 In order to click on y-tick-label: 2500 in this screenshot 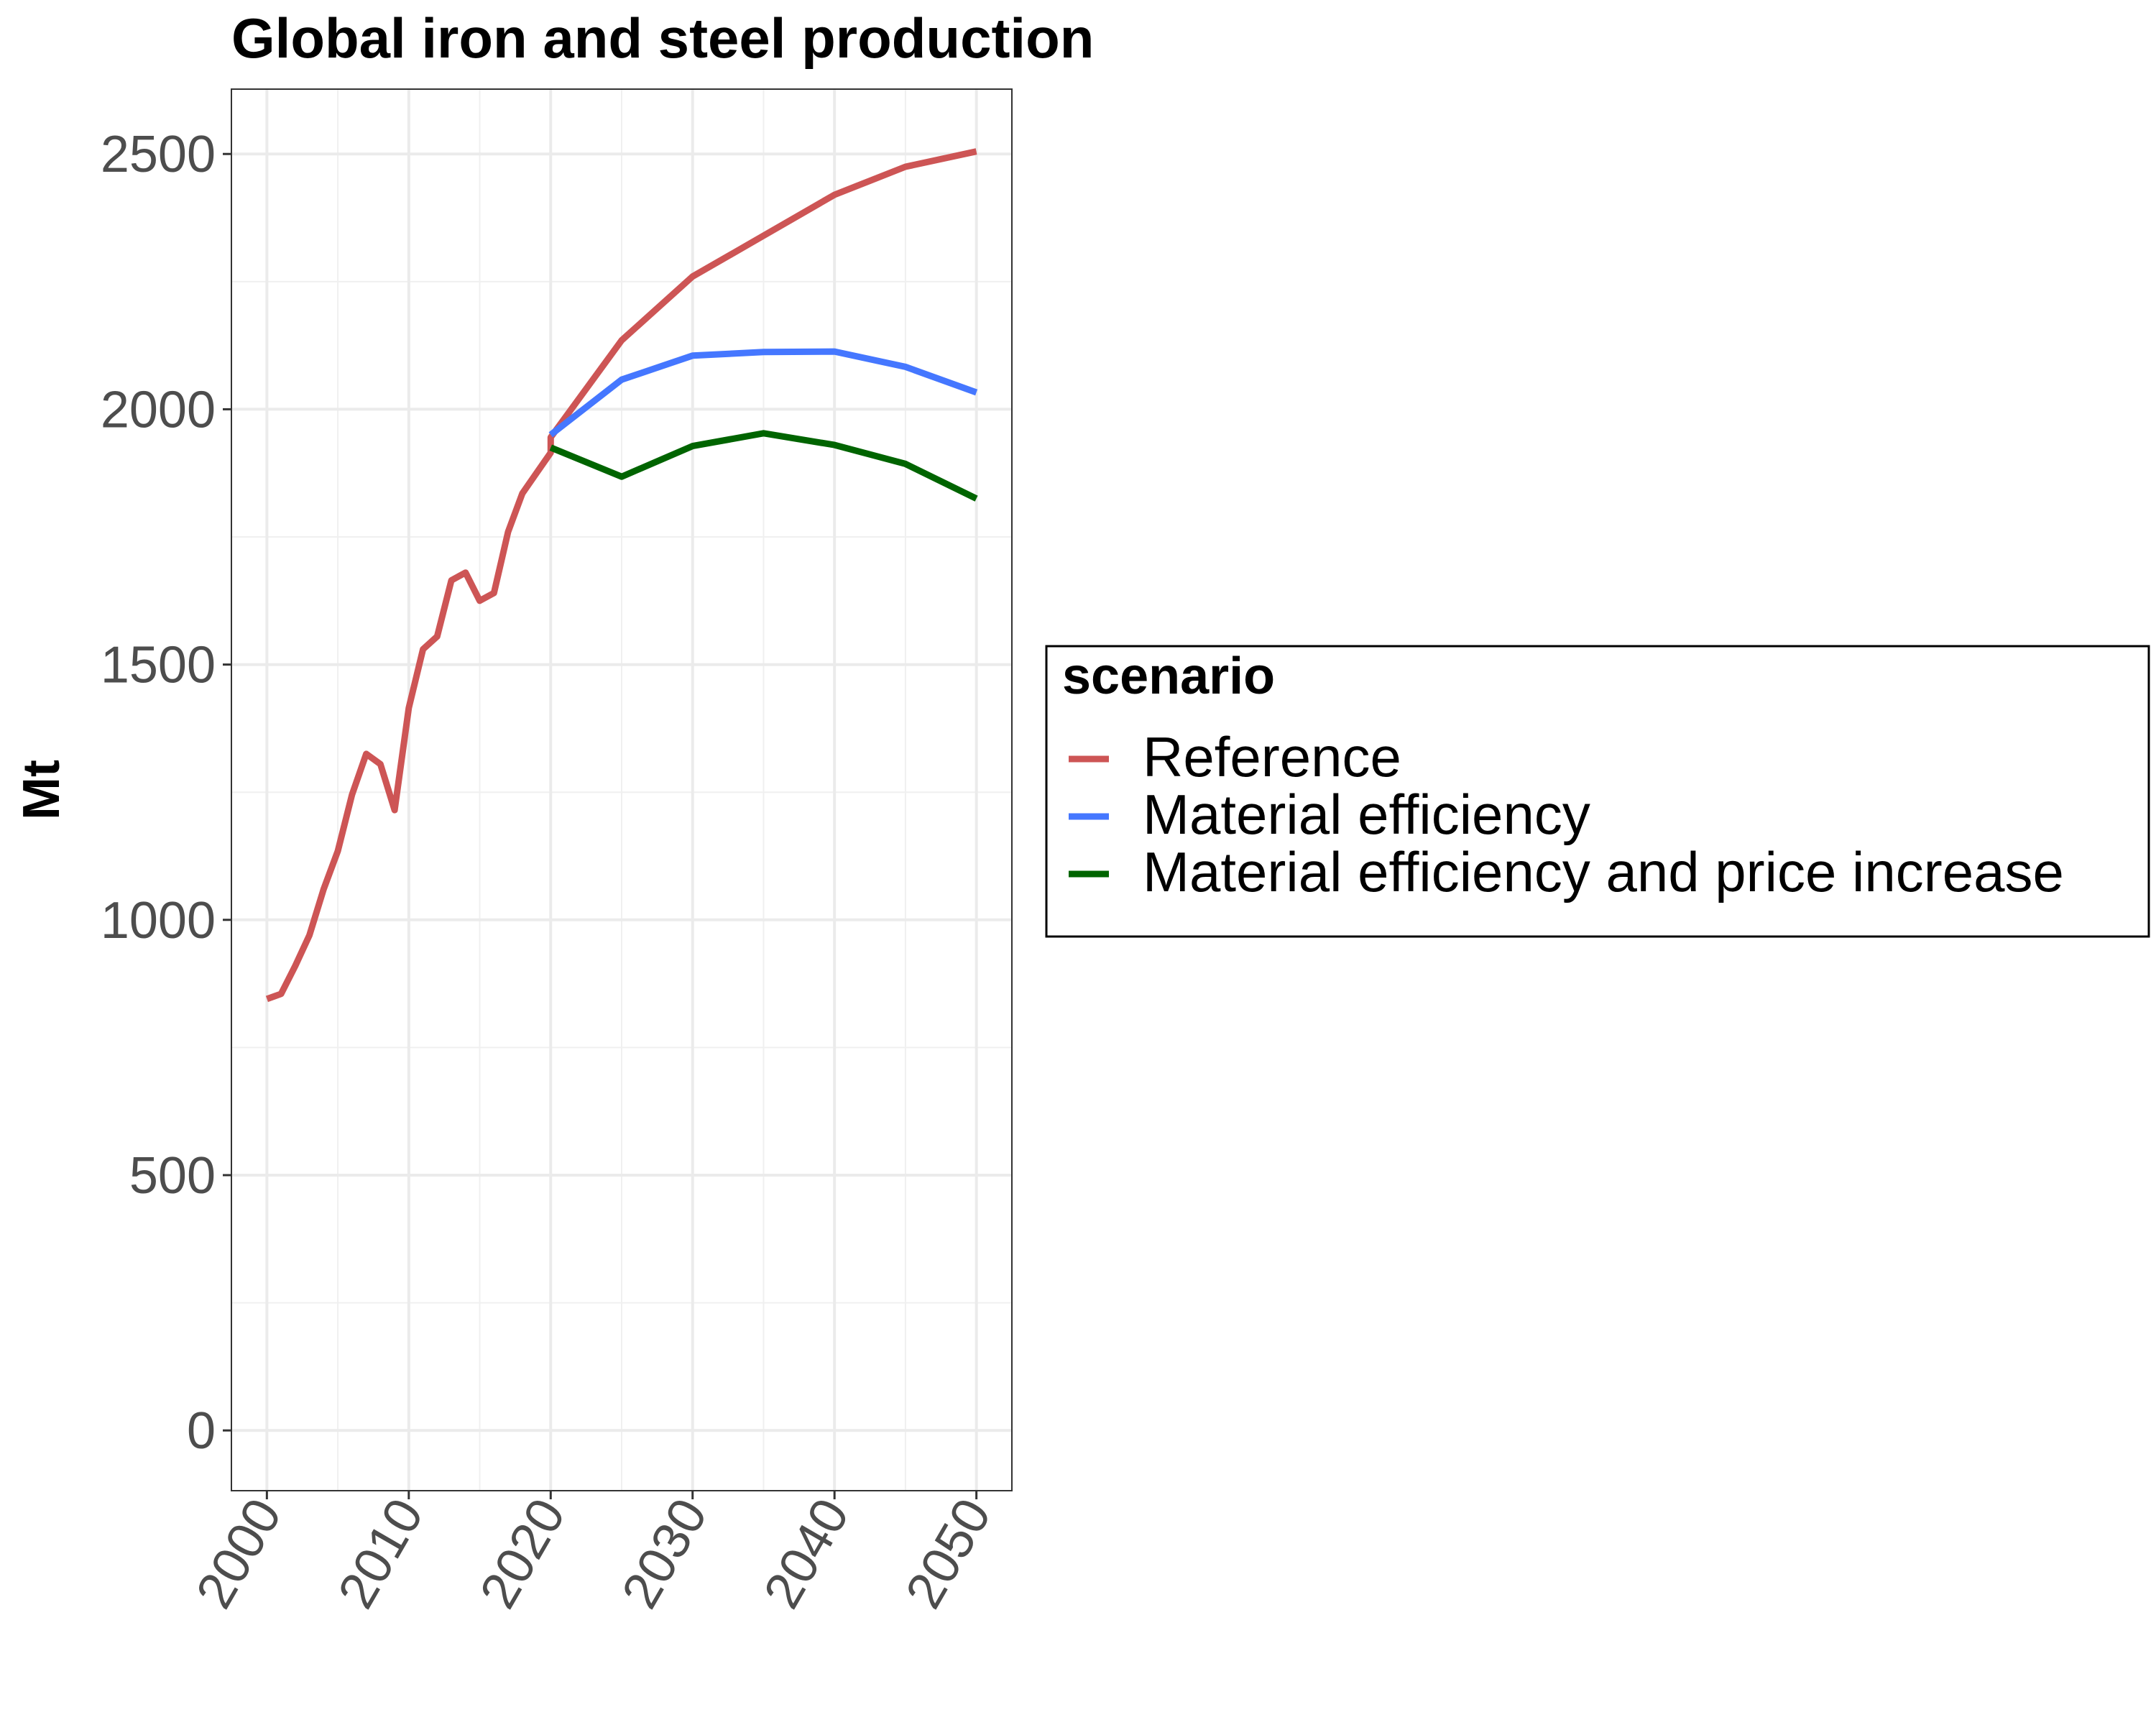, I will do `click(158, 154)`.